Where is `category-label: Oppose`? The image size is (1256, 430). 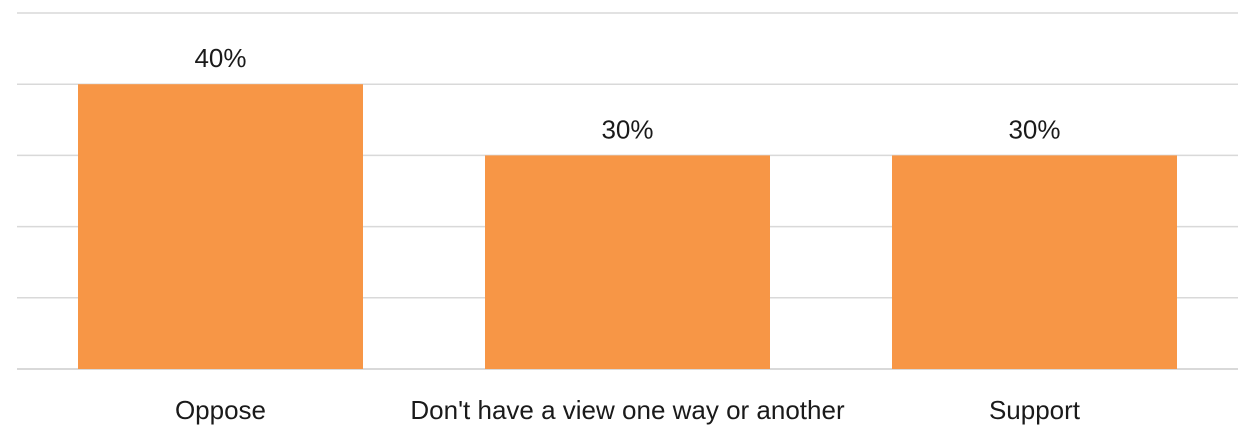 category-label: Oppose is located at coordinates (220, 410).